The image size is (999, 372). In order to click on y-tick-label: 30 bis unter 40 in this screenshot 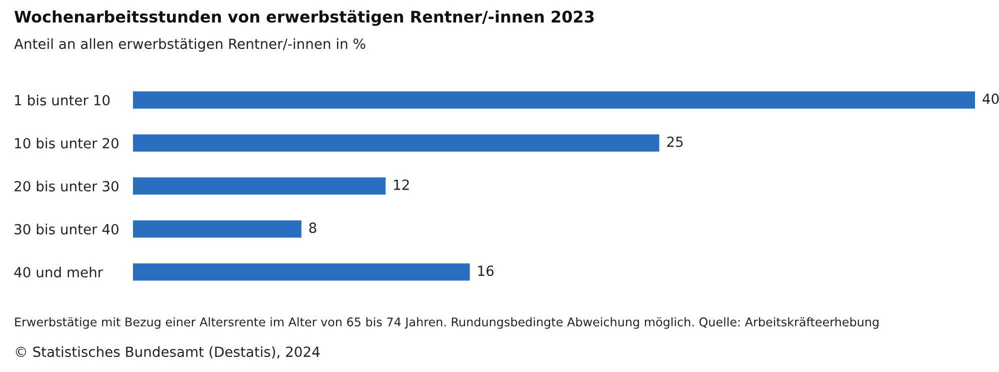, I will do `click(66, 229)`.